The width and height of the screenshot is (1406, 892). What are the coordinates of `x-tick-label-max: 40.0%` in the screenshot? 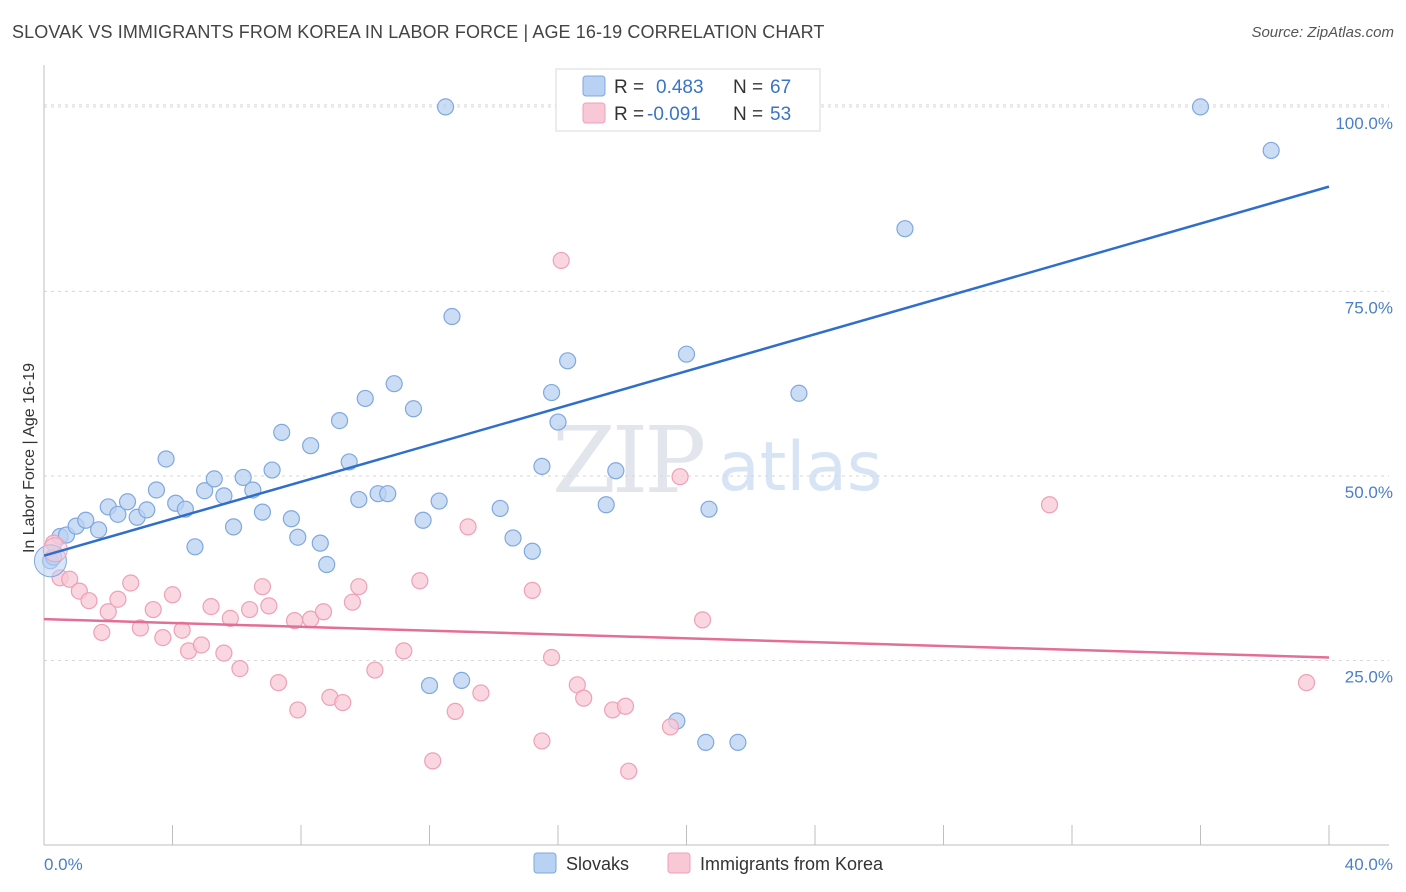 It's located at (1369, 864).